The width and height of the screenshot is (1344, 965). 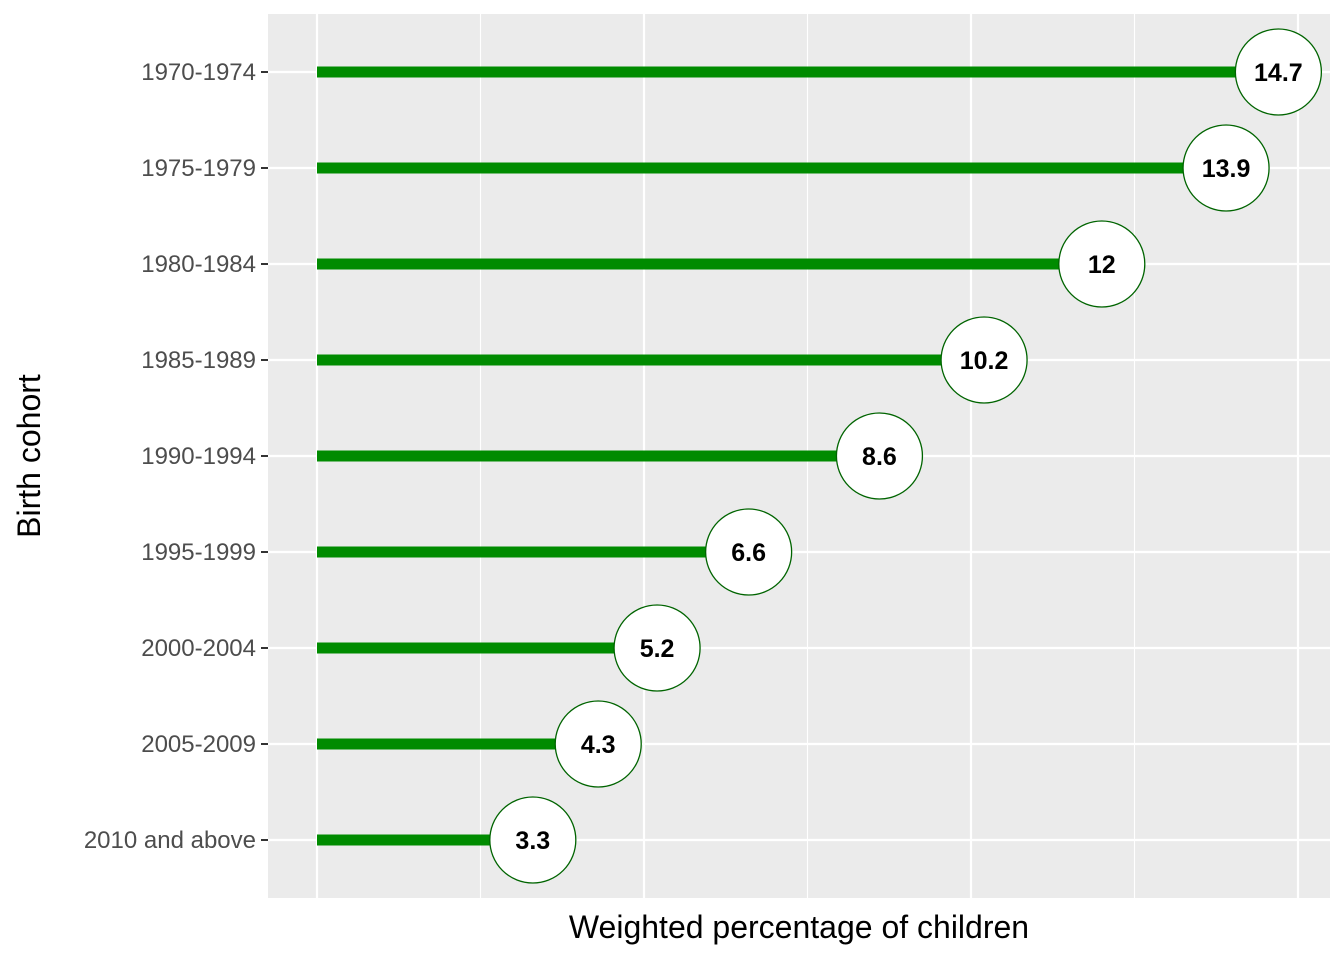 I want to click on y-tick-label: 1990-1994, so click(x=198, y=456).